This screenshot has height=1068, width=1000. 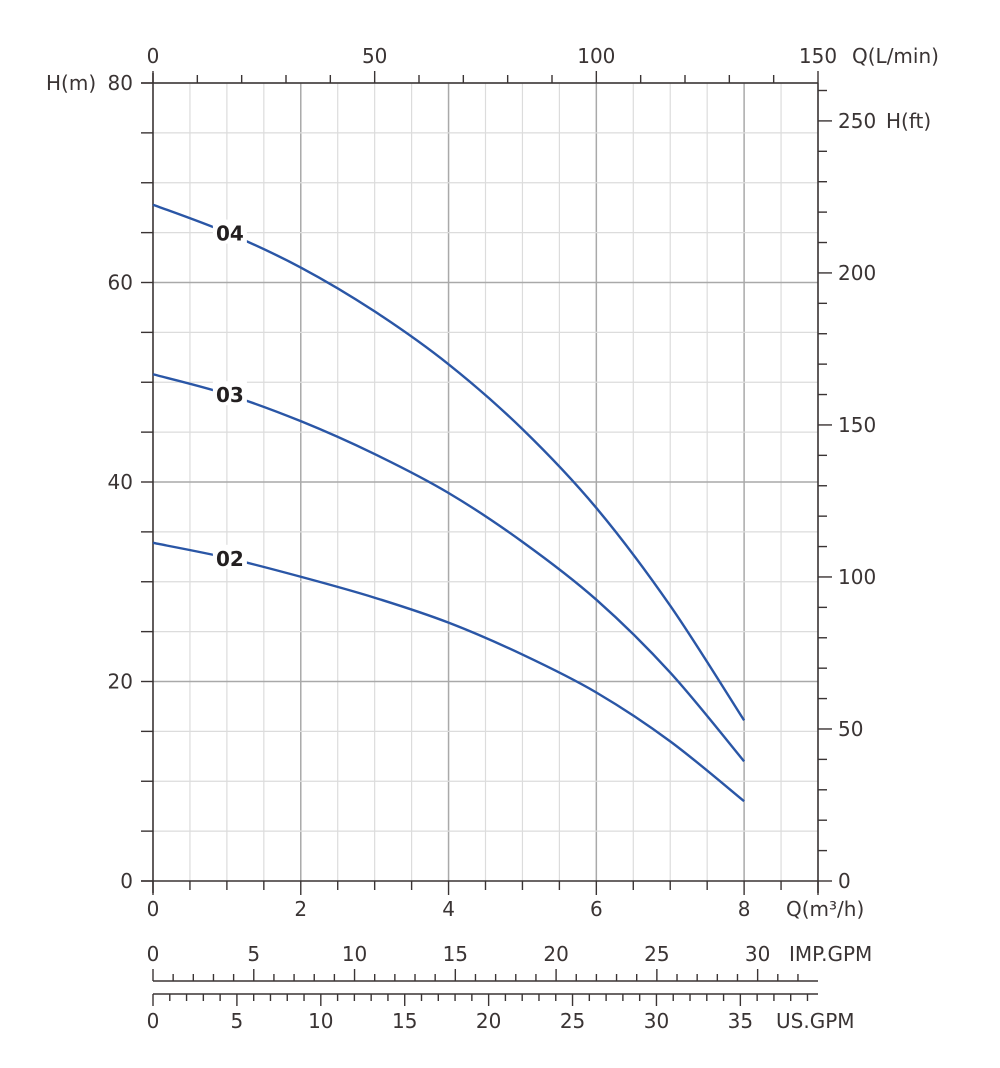 What do you see at coordinates (656, 1021) in the screenshot?
I see `us-tick-label: 30` at bounding box center [656, 1021].